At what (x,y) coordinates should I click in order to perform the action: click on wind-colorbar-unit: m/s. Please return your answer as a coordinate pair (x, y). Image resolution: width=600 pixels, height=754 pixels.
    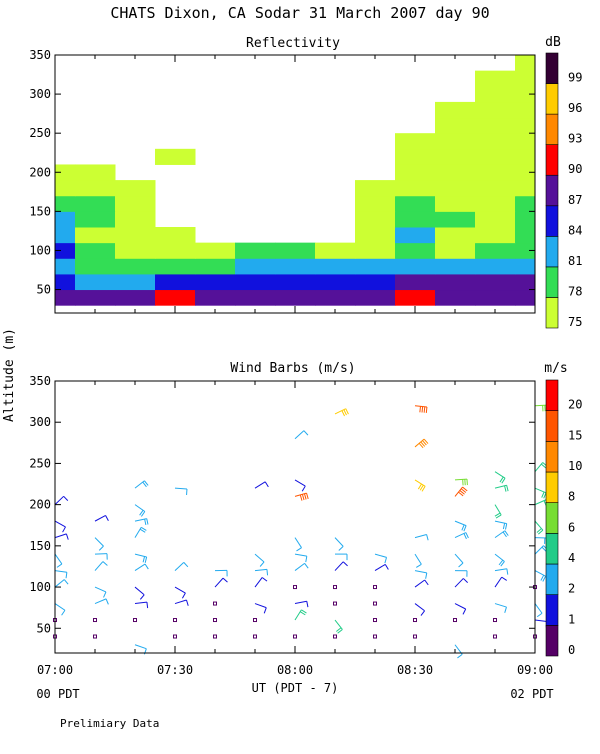
    Looking at the image, I should click on (555, 368).